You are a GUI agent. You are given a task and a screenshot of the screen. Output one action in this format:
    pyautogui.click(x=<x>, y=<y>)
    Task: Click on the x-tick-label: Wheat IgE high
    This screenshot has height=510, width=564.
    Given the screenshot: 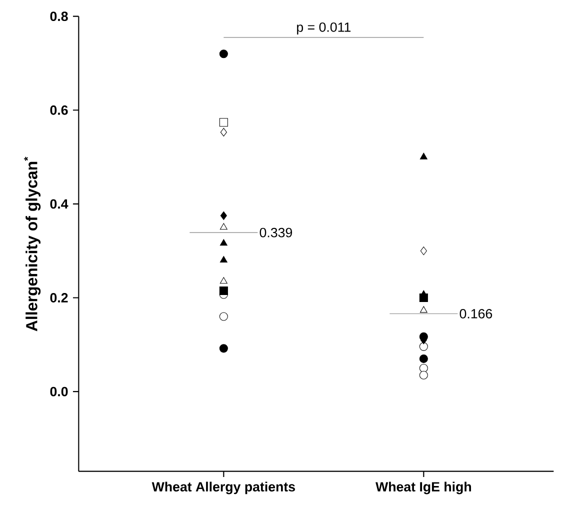 What is the action you would take?
    pyautogui.click(x=423, y=488)
    